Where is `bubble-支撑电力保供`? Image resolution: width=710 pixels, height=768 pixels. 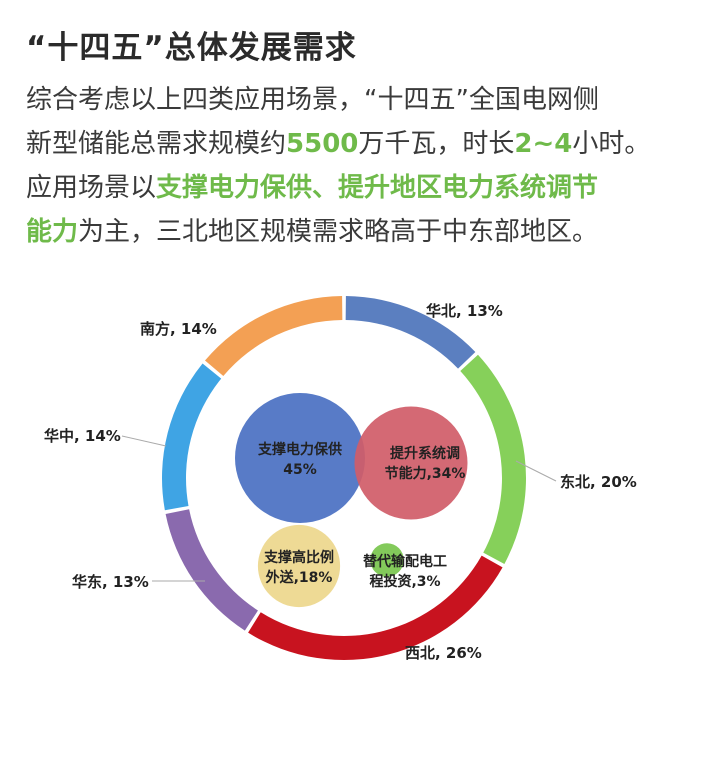 bubble-支撑电力保供 is located at coordinates (300, 458).